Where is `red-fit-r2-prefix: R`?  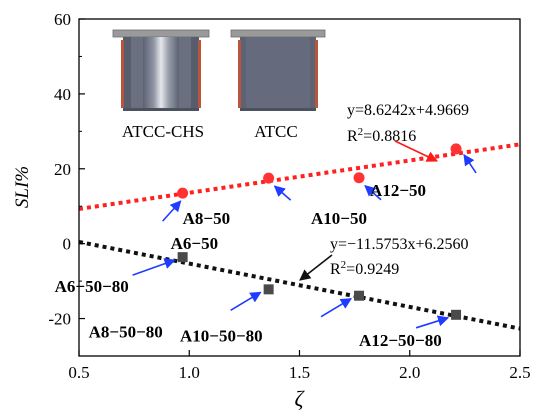
red-fit-r2-prefix: R is located at coordinates (352, 136).